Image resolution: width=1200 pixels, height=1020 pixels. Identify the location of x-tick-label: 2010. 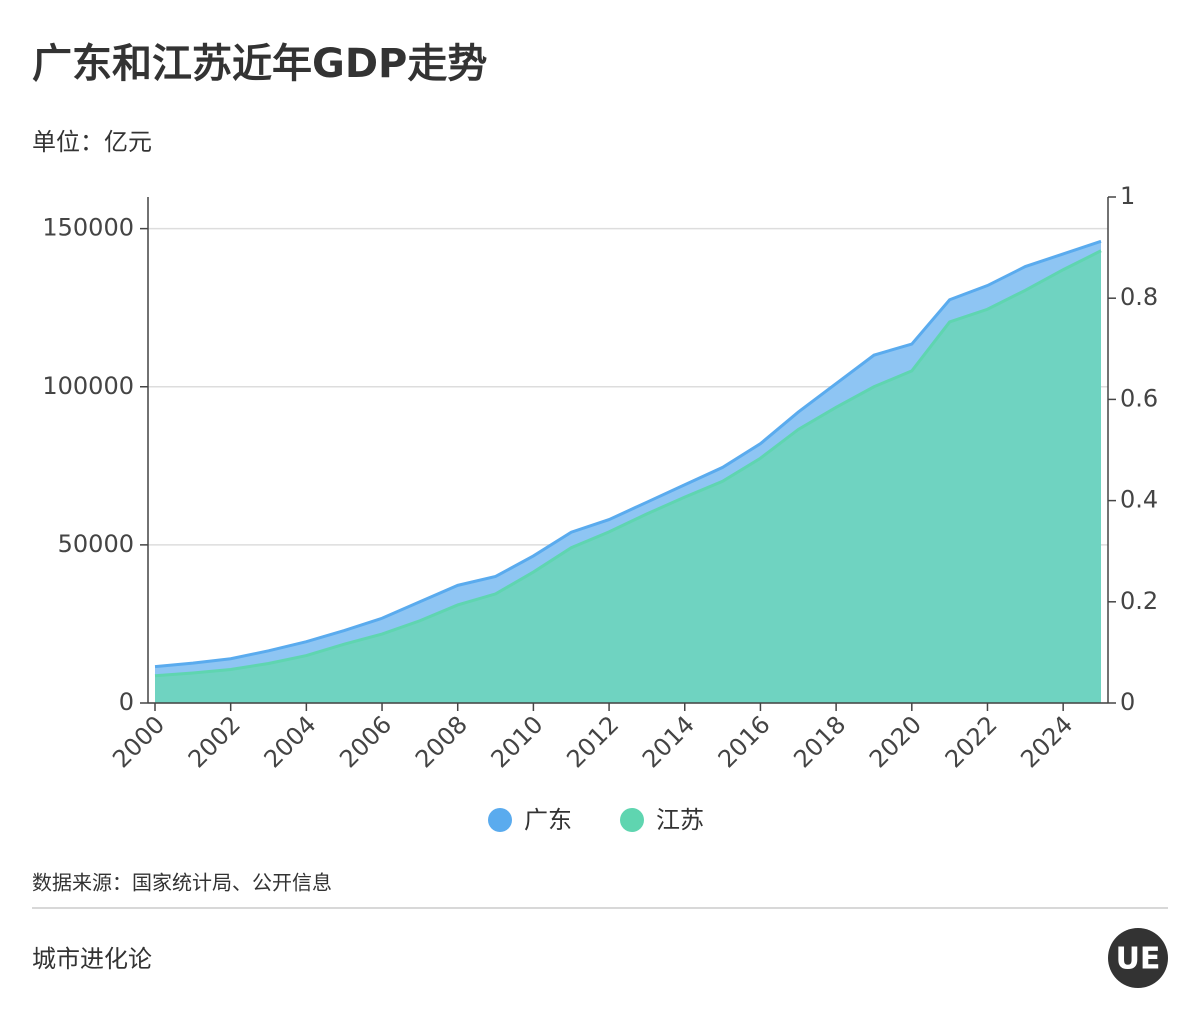
(517, 741).